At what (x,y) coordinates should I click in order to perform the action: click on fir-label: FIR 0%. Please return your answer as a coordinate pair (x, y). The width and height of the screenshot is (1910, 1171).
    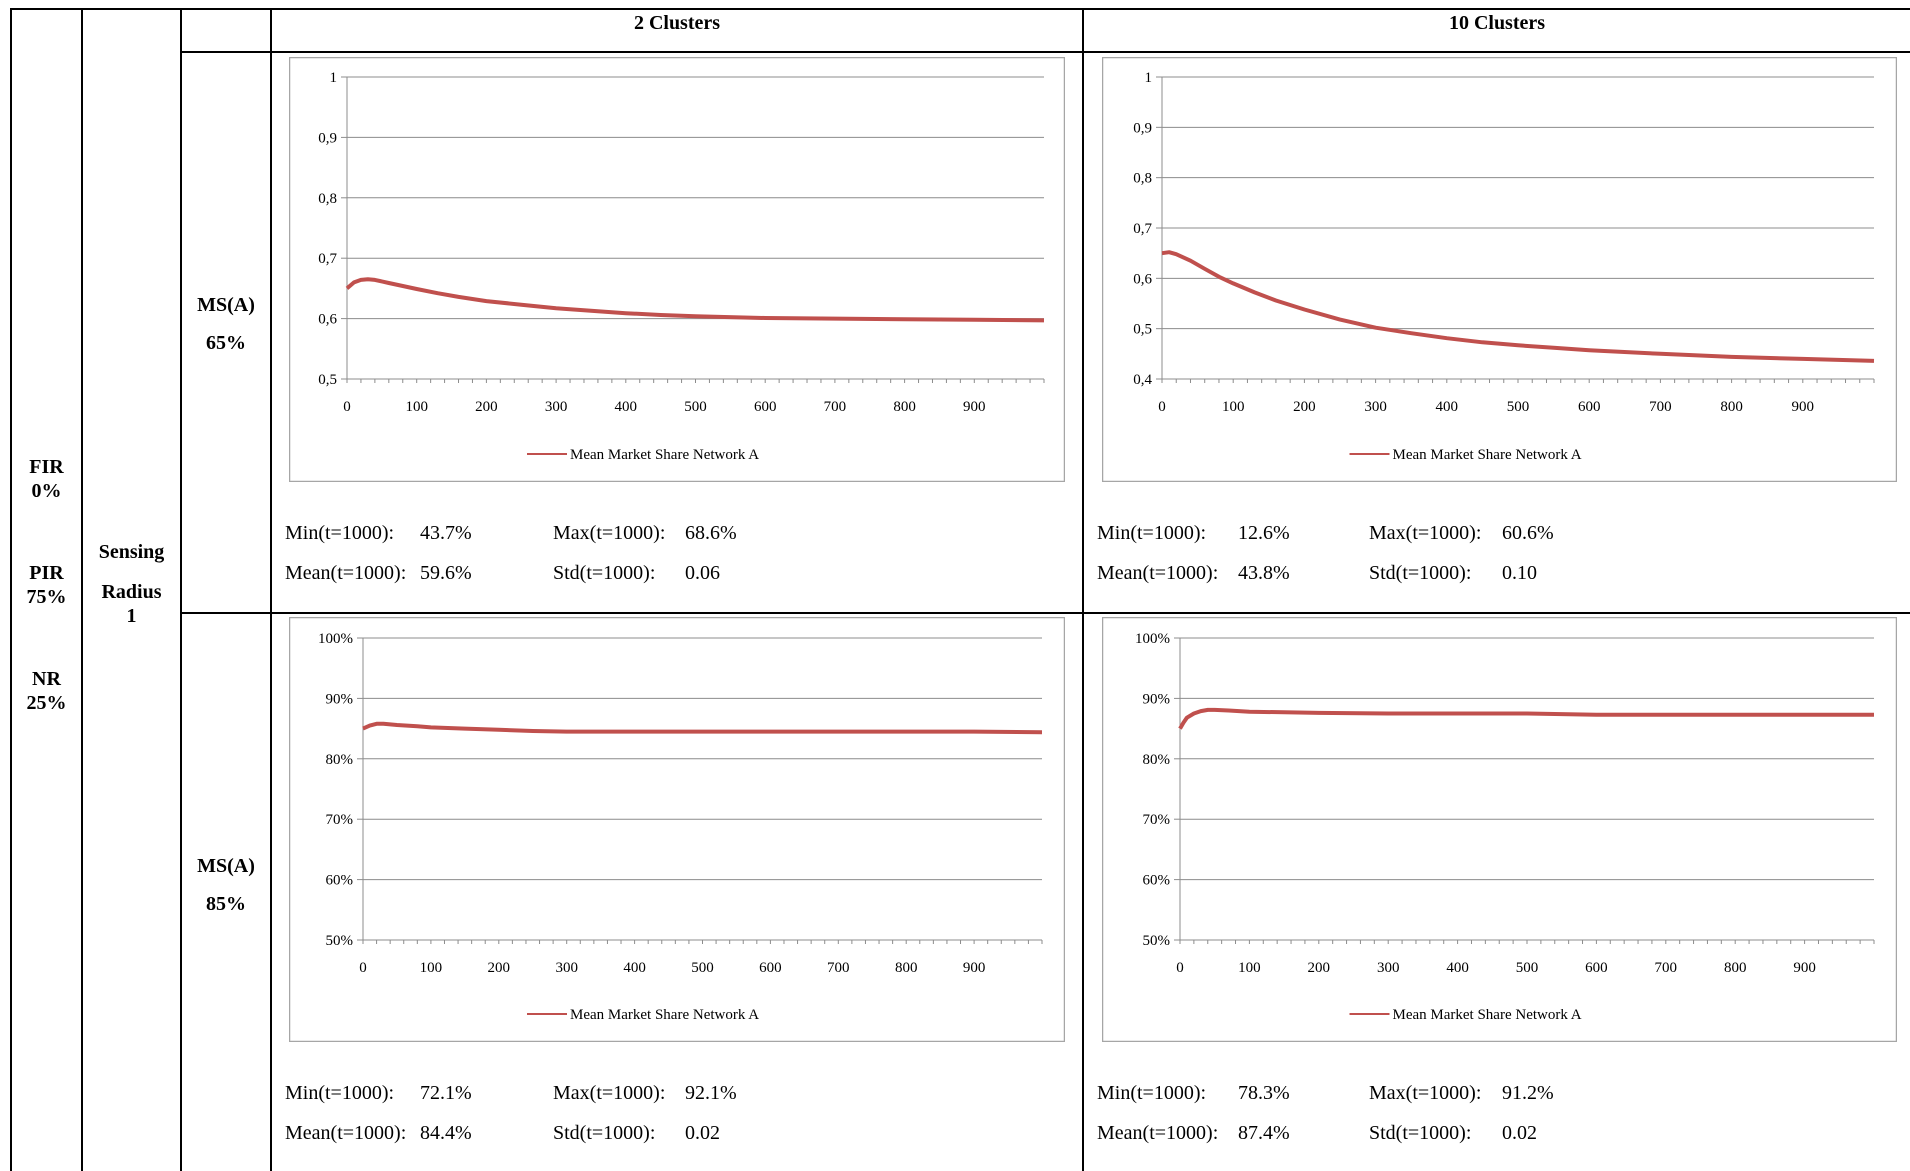
    Looking at the image, I should click on (46, 479).